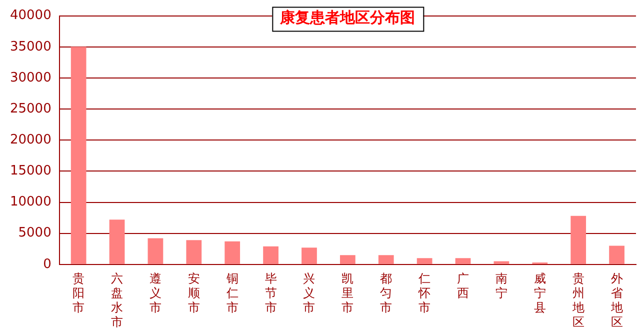 The image size is (644, 332). What do you see at coordinates (270, 293) in the screenshot?
I see `x-tick-label: 毕节市` at bounding box center [270, 293].